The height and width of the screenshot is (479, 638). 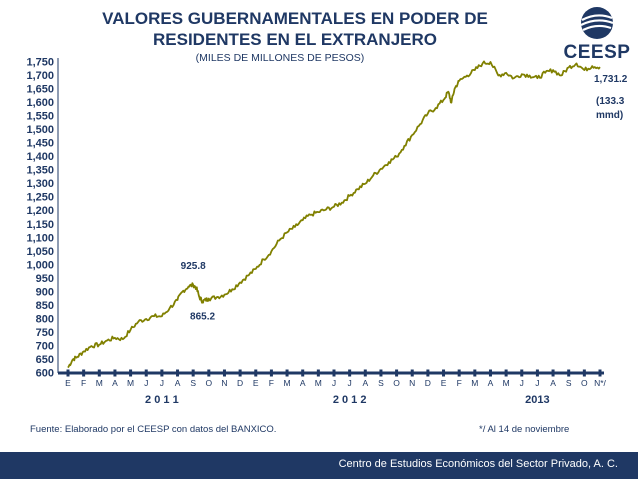 What do you see at coordinates (611, 79) in the screenshot?
I see `data-label: 1,731.2` at bounding box center [611, 79].